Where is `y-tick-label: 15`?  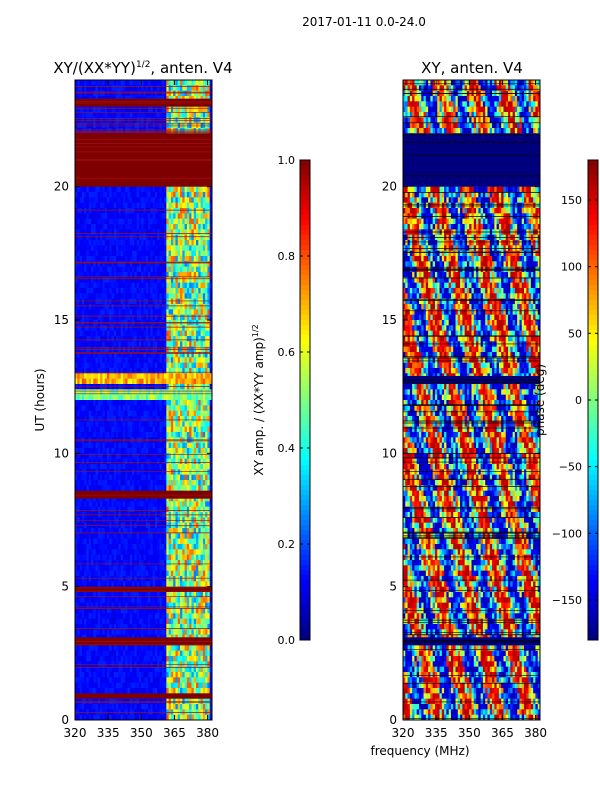
y-tick-label: 15 is located at coordinates (389, 320).